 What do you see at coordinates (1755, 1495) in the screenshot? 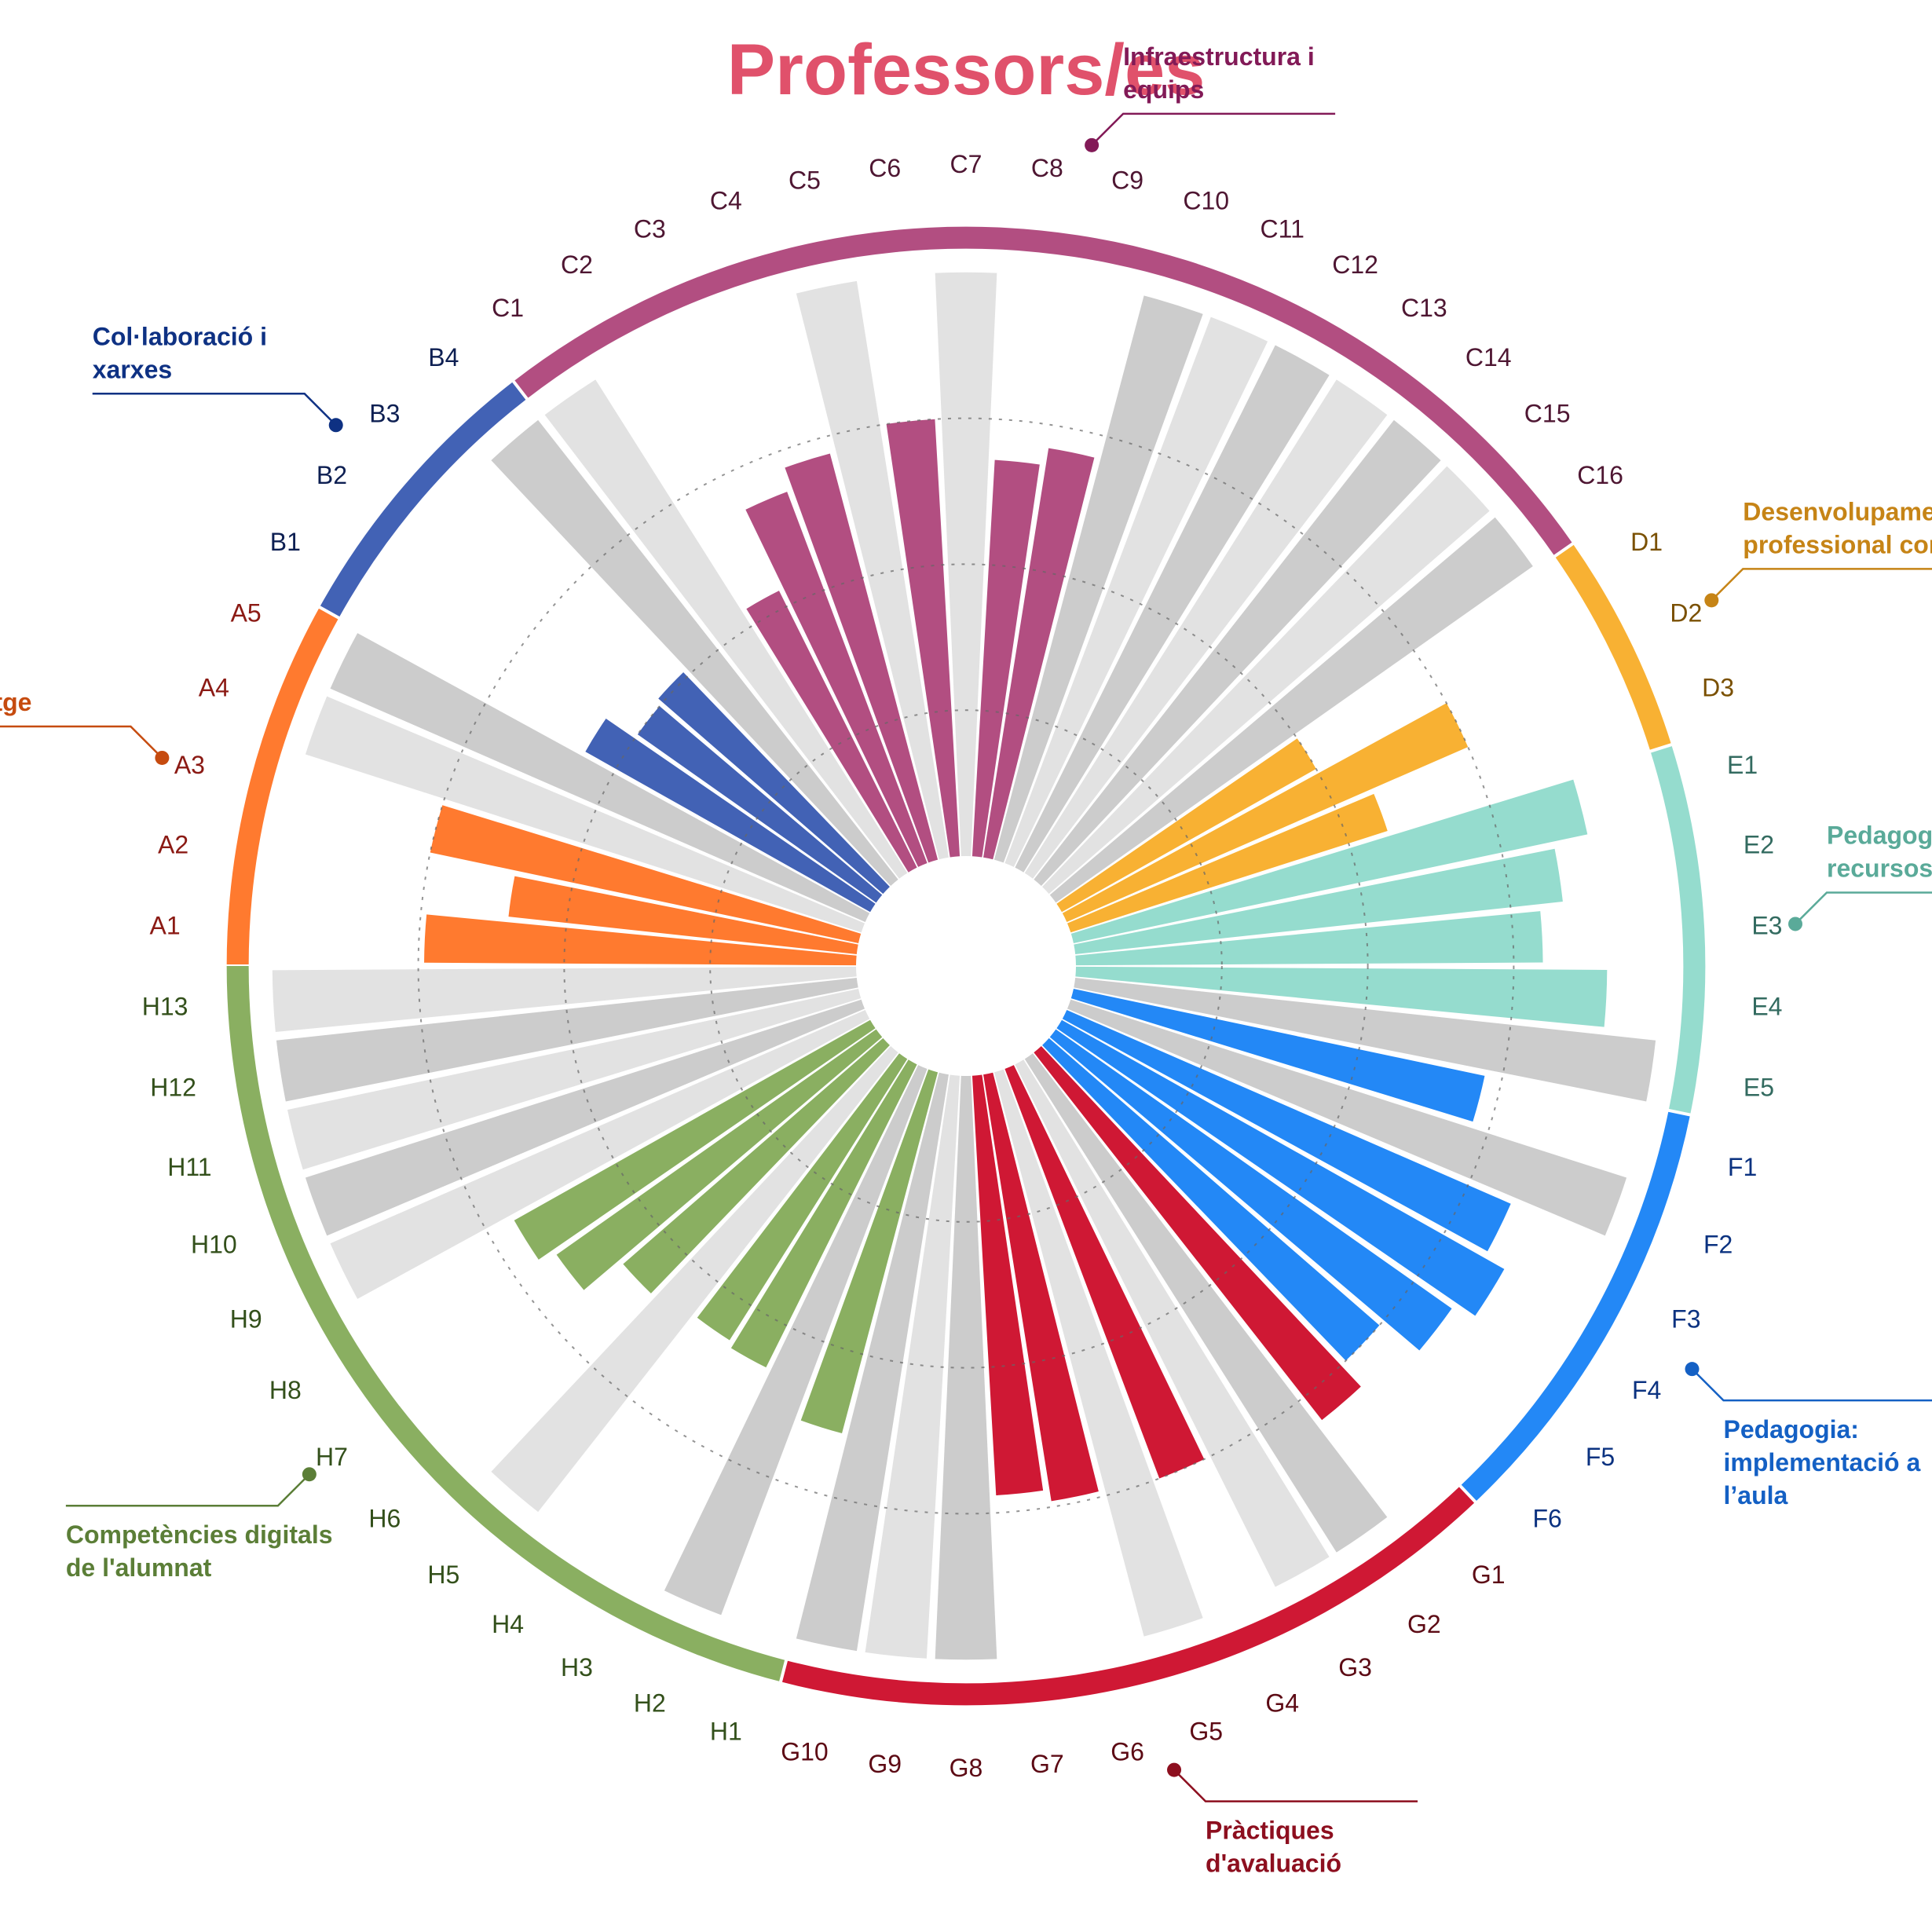
I see `category-label-line: l’aula` at bounding box center [1755, 1495].